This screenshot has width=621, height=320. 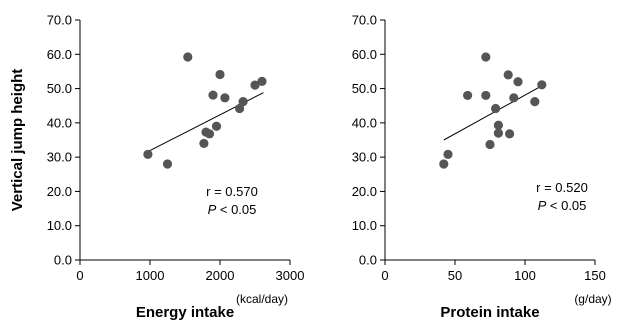 What do you see at coordinates (59, 157) in the screenshot?
I see `chart-1-y-tick-label: 30.0` at bounding box center [59, 157].